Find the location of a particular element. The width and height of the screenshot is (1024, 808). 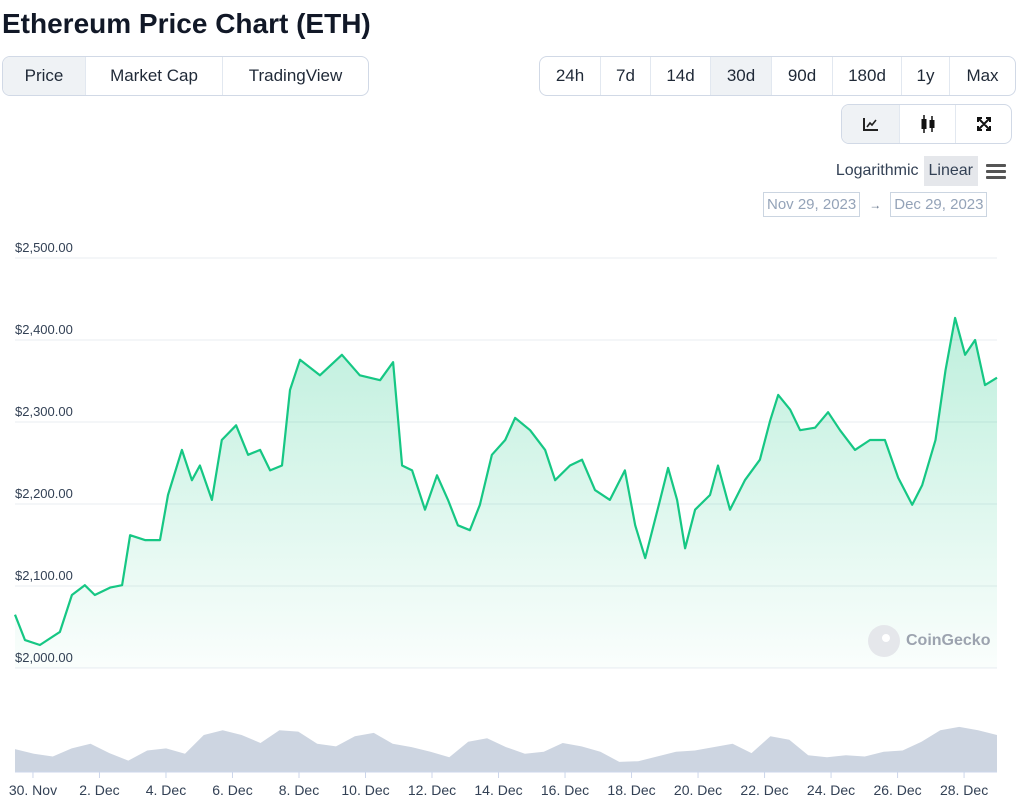

x-tick-label: 12. Dec is located at coordinates (432, 790).